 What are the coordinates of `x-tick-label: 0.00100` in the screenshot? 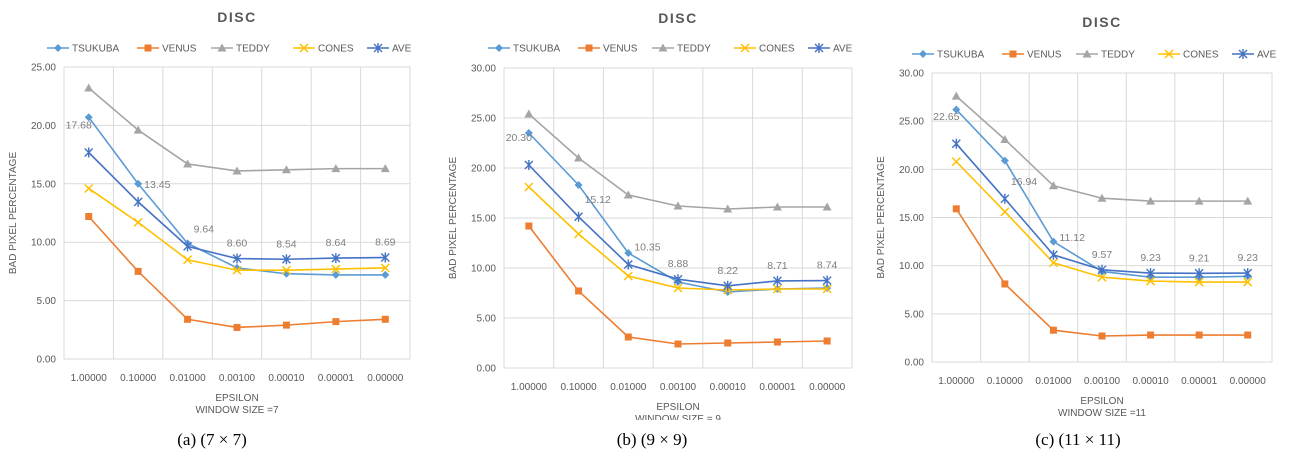 It's located at (1102, 381).